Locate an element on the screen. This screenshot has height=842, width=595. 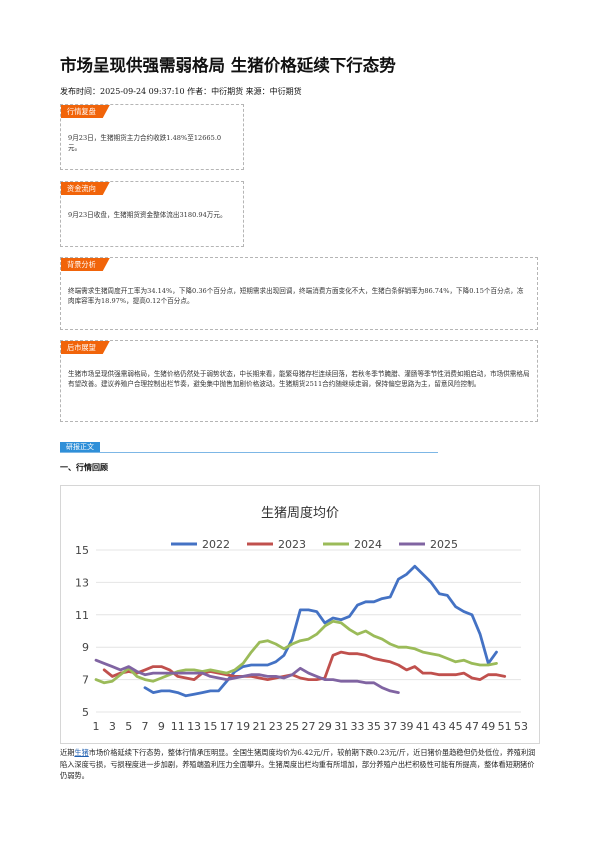
x-tick-label: 11 is located at coordinates (178, 726).